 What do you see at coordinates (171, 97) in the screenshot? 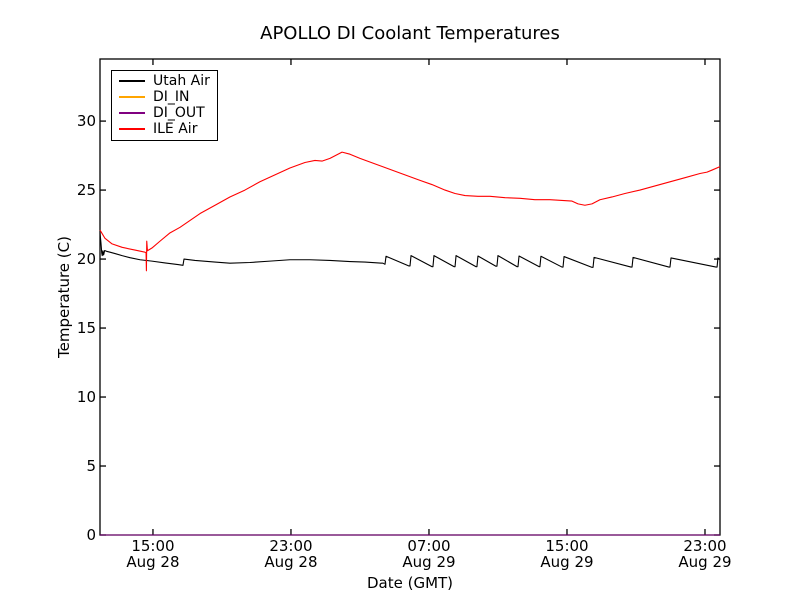
I see `legend-item-label: DI_IN` at bounding box center [171, 97].